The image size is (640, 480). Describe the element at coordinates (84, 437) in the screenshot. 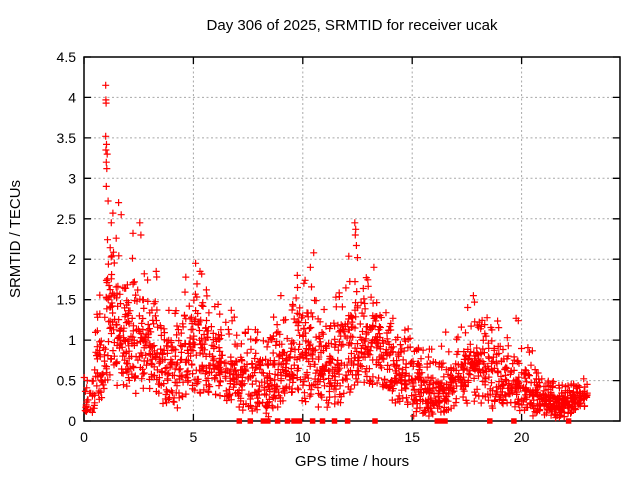

I see `x-tick-label: 0` at that location.